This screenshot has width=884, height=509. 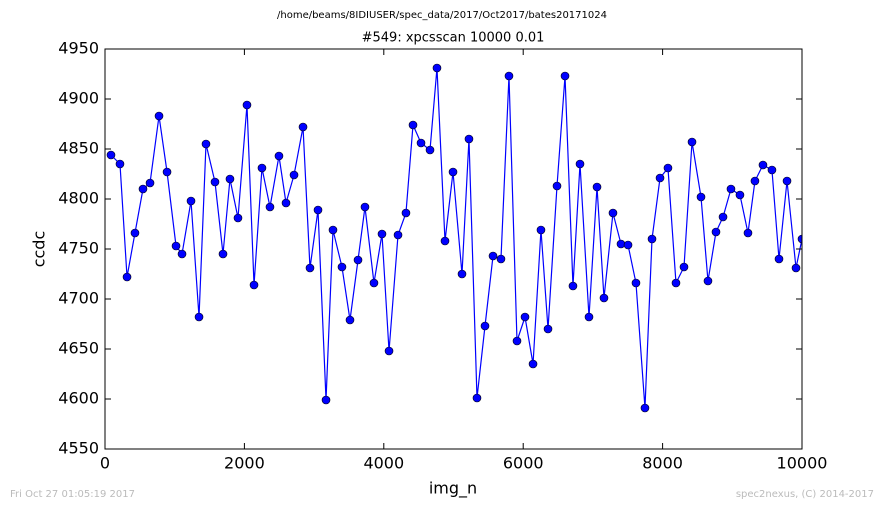 What do you see at coordinates (78, 448) in the screenshot?
I see `y-tick-label: 4550` at bounding box center [78, 448].